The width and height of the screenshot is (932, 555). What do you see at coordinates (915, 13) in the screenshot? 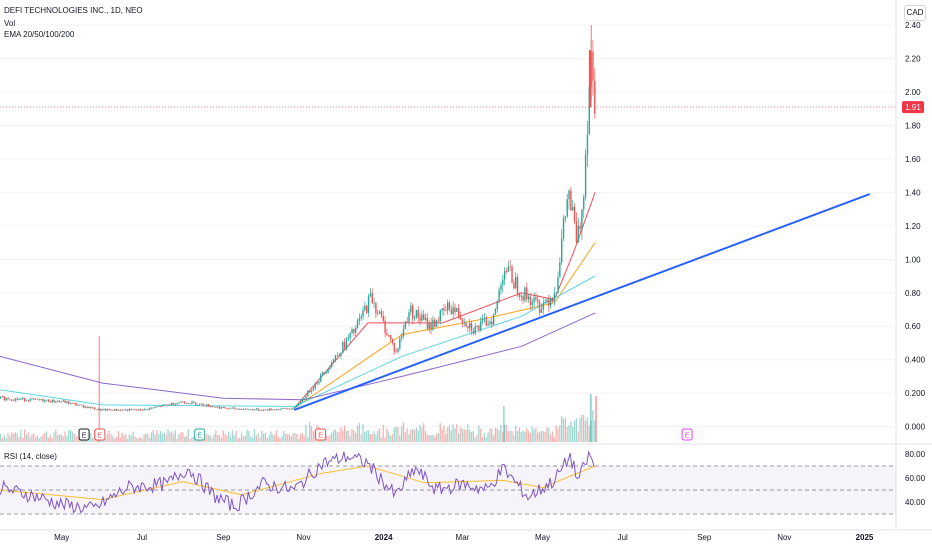
I see `currency-button: CAD` at bounding box center [915, 13].